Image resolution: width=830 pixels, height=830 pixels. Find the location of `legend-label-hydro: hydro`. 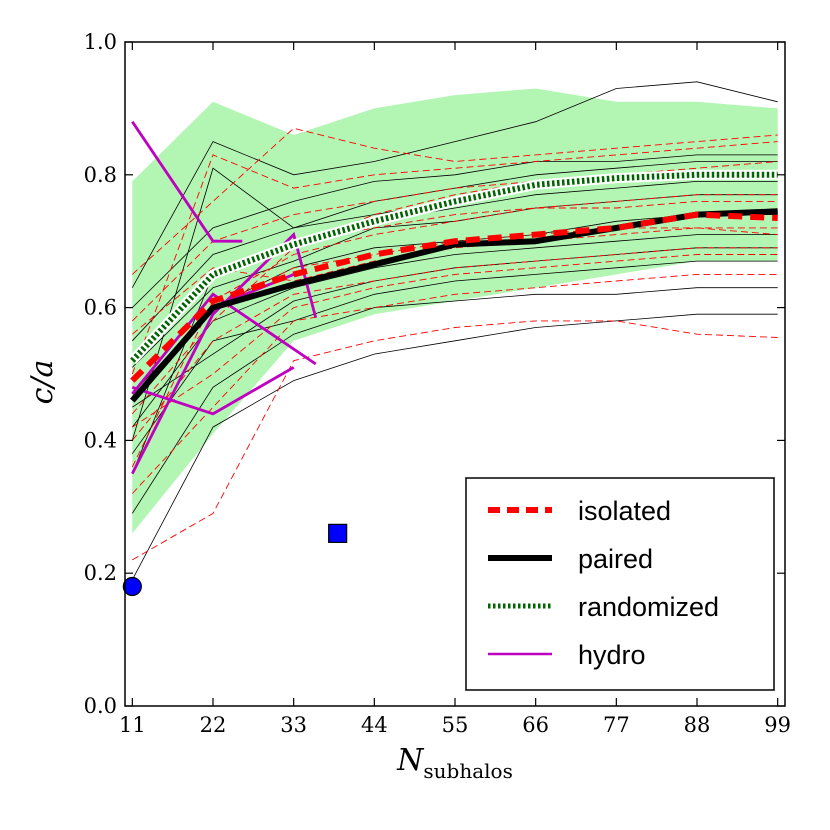

legend-label-hydro: hydro is located at coordinates (612, 655).